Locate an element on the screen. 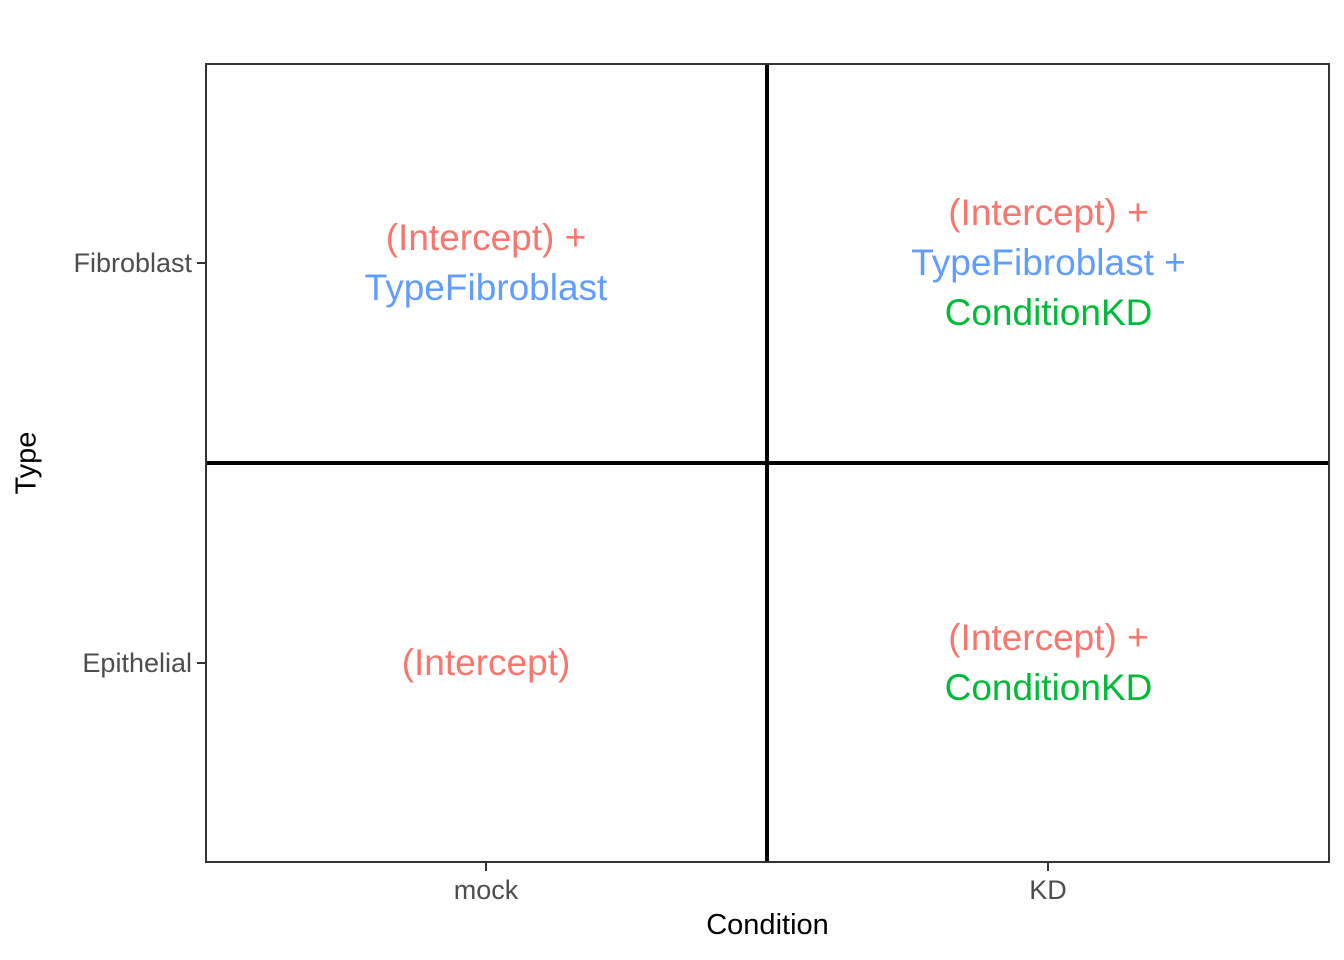 The width and height of the screenshot is (1344, 960). y-tick-label-epithelial: Epithelial is located at coordinates (137, 663).